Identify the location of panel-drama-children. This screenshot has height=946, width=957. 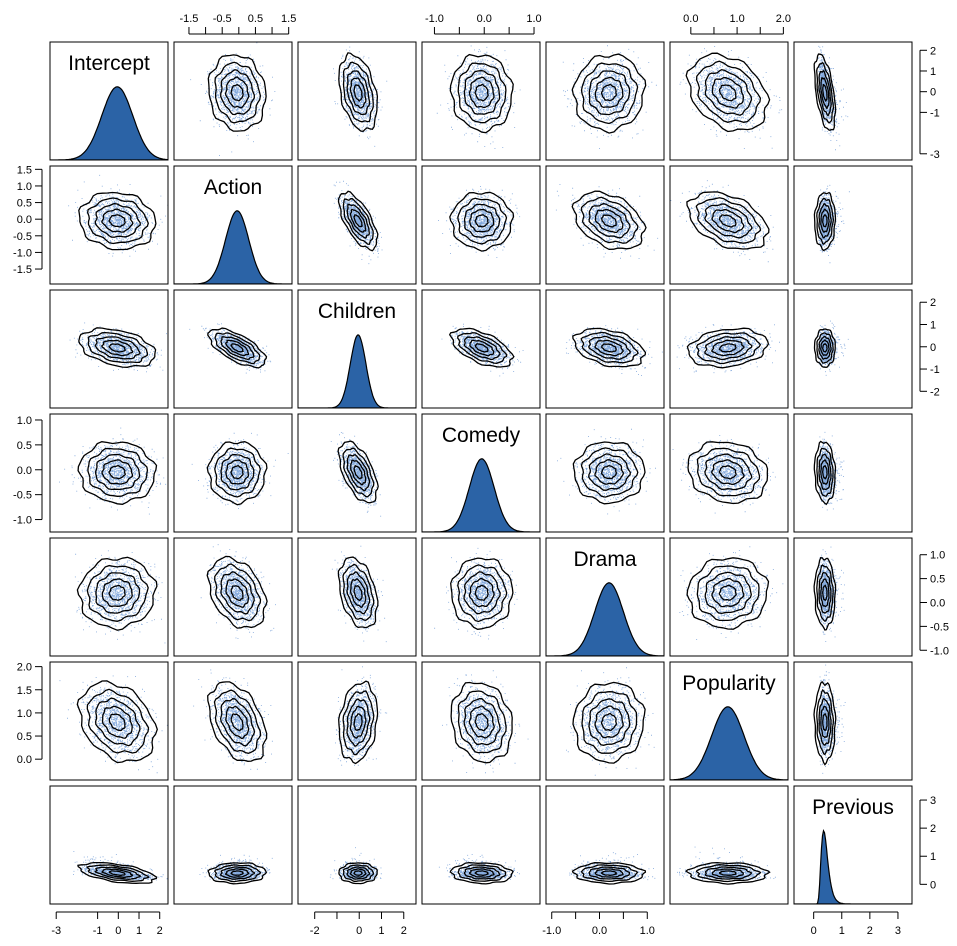
(357, 597).